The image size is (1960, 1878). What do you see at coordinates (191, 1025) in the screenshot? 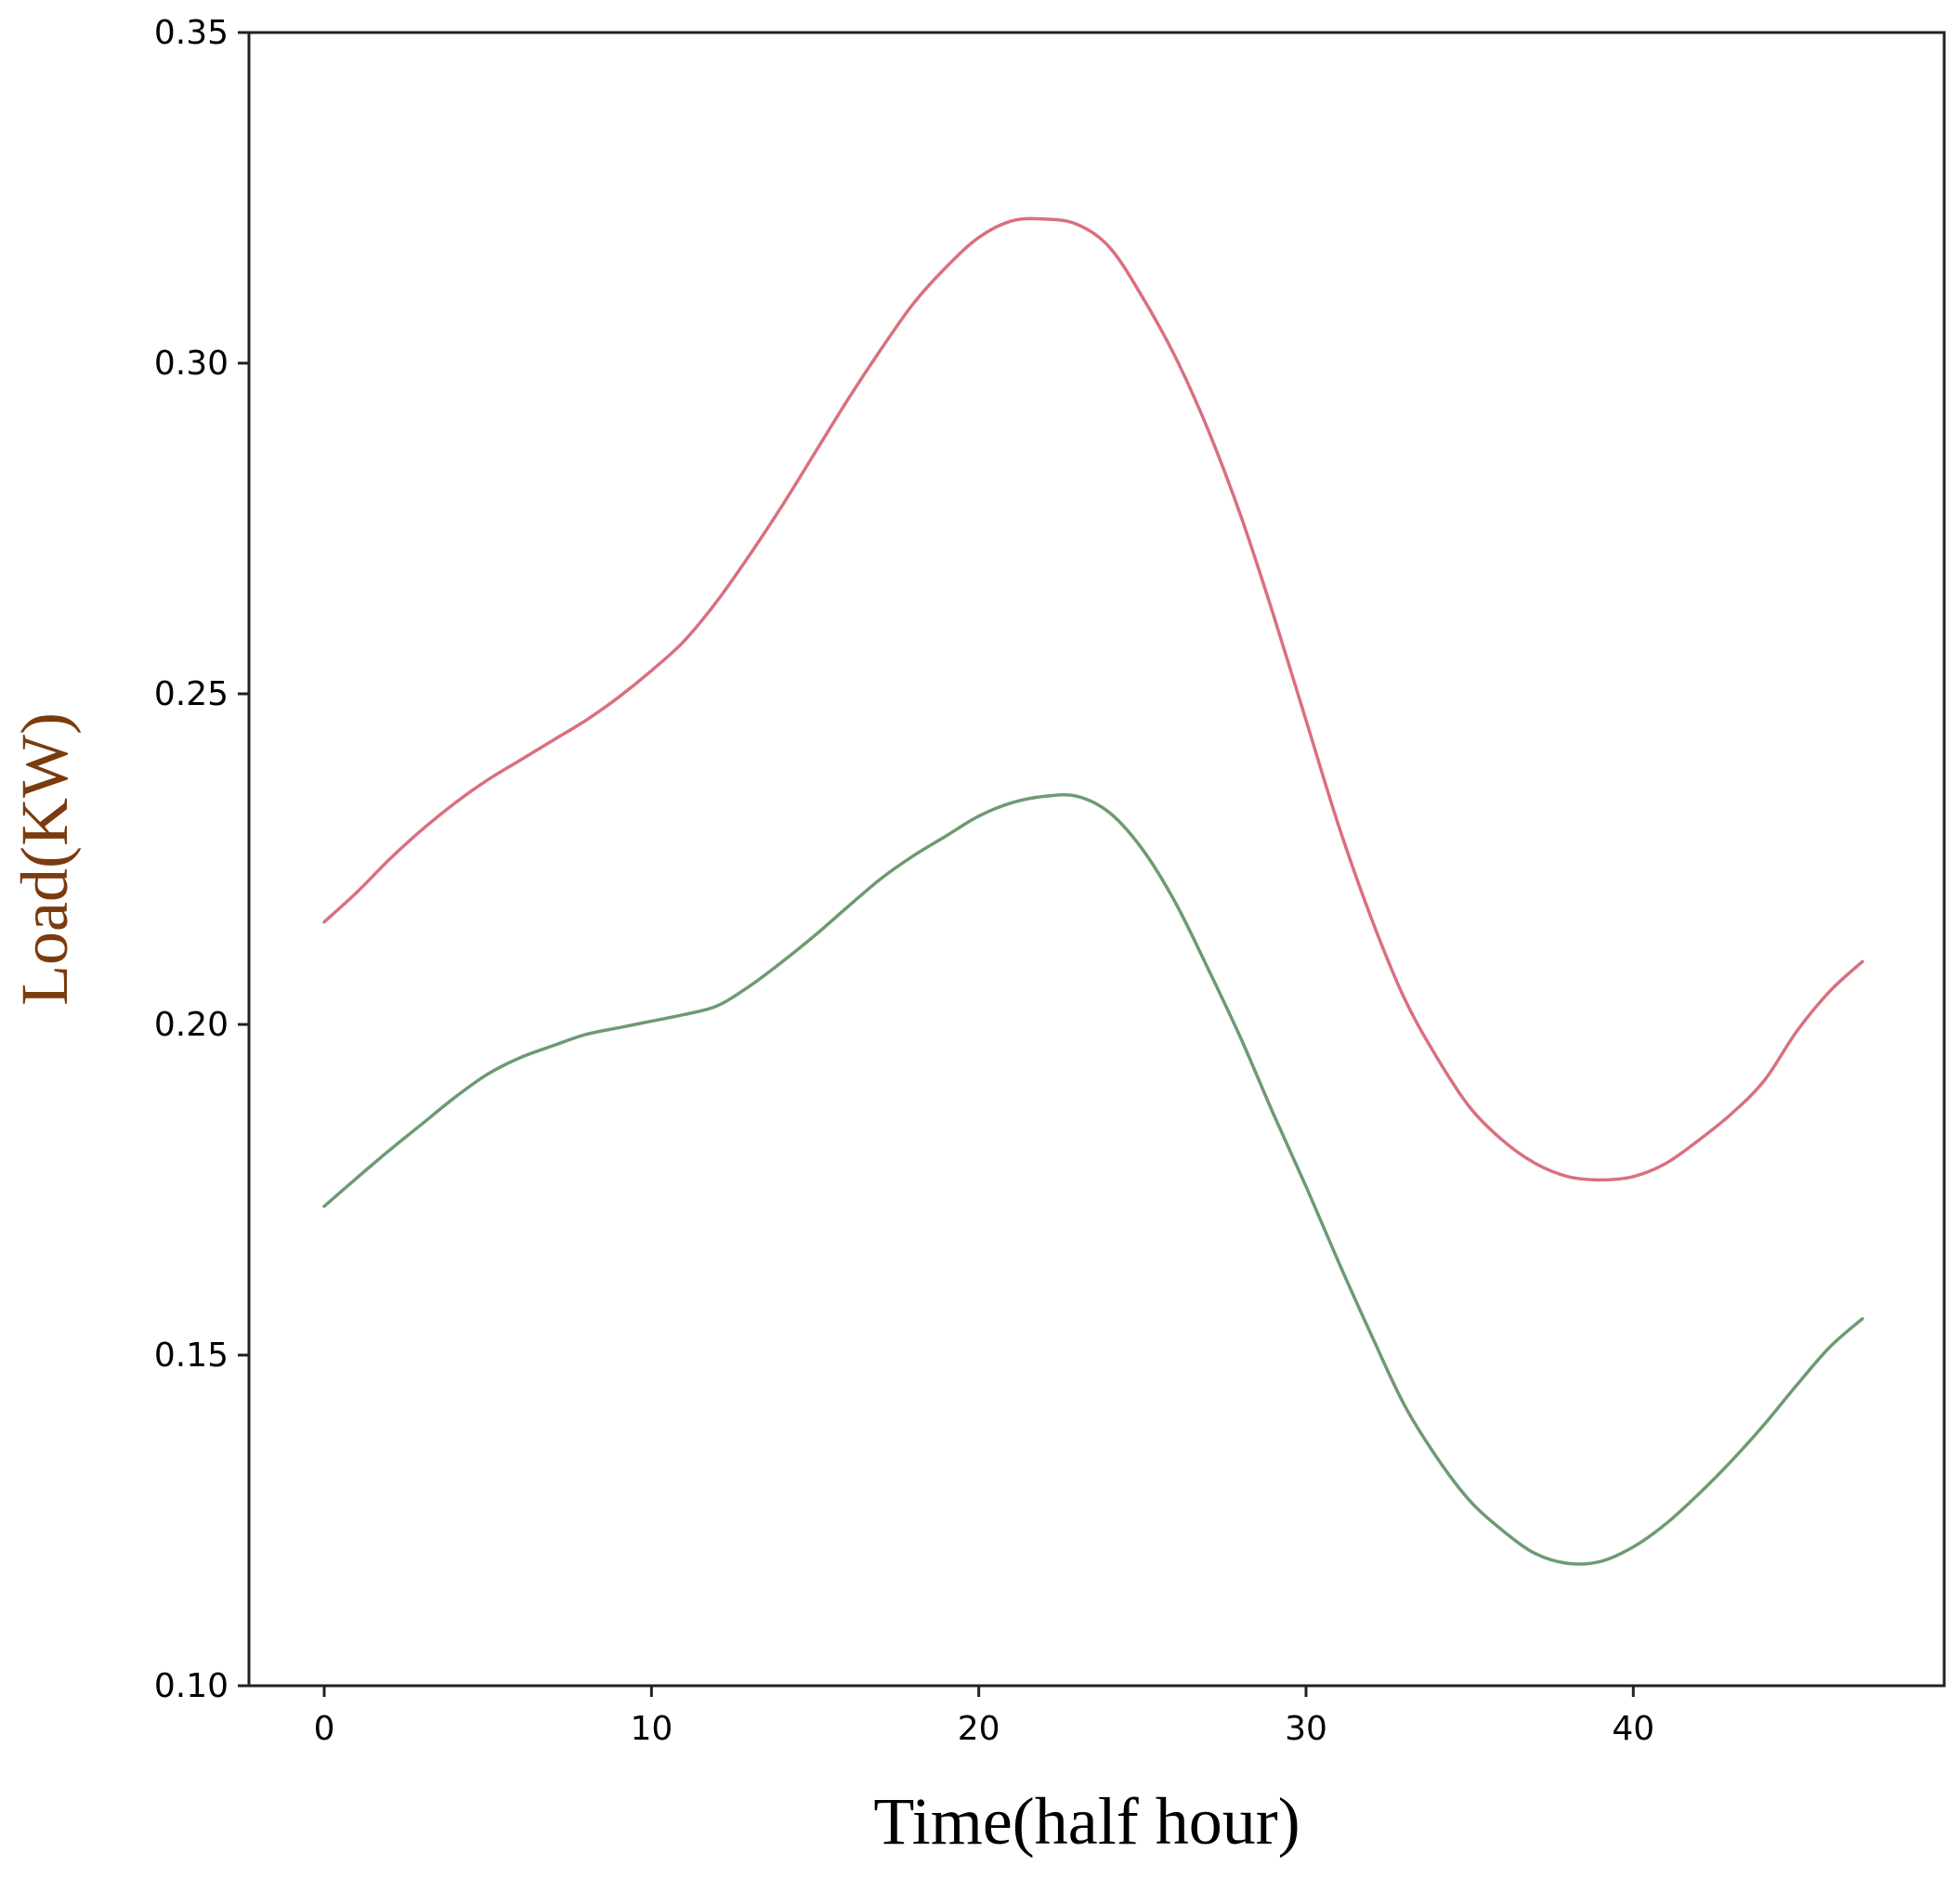
I see `y-tick-label: 0.20` at bounding box center [191, 1025].